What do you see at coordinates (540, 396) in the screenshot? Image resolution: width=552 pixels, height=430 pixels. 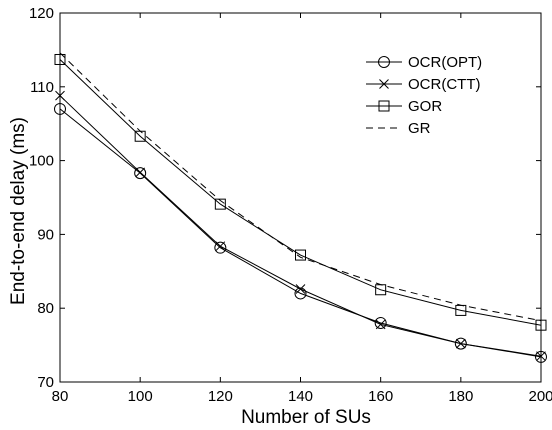 I see `x-tick-label: 200` at bounding box center [540, 396].